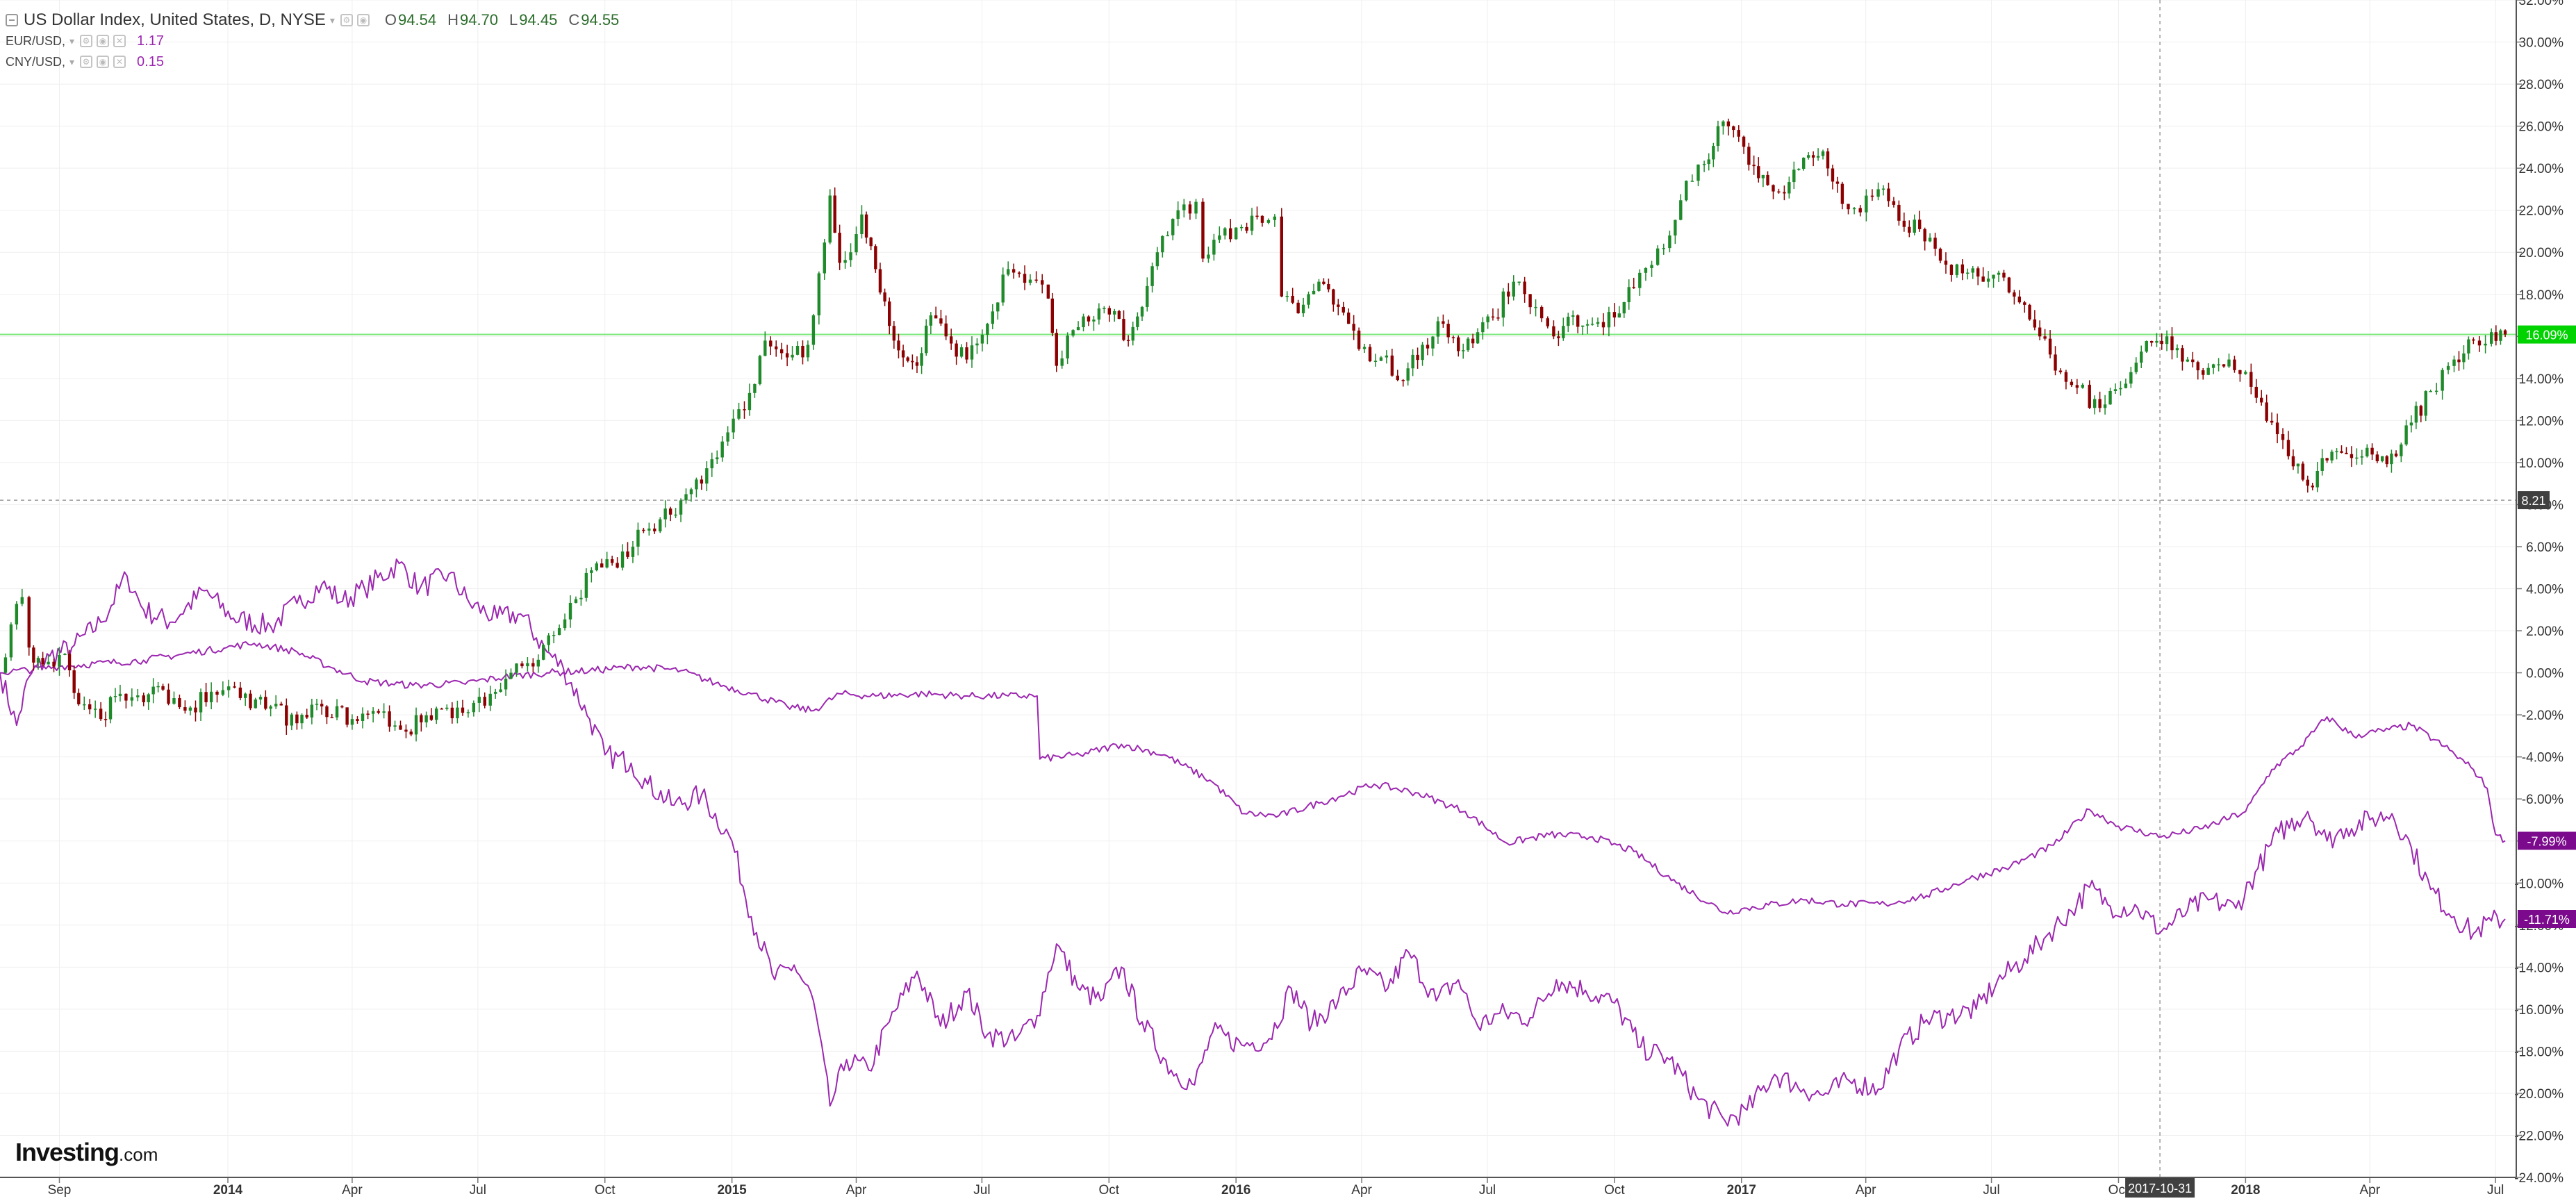 The height and width of the screenshot is (1201, 2576). What do you see at coordinates (2547, 919) in the screenshot?
I see `price-badge-bg` at bounding box center [2547, 919].